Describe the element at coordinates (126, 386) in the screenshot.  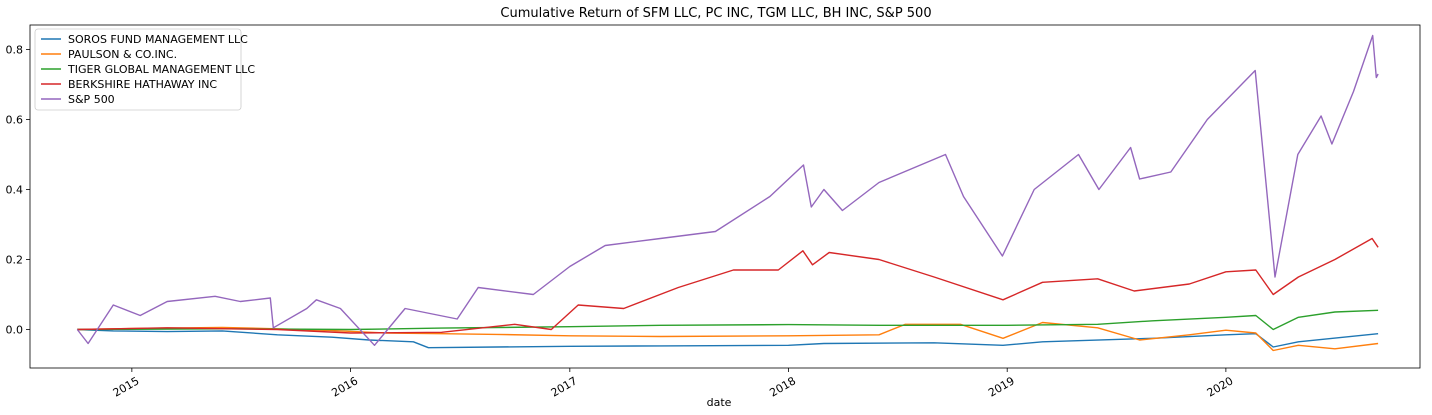
I see `x-tick-label: 2015` at that location.